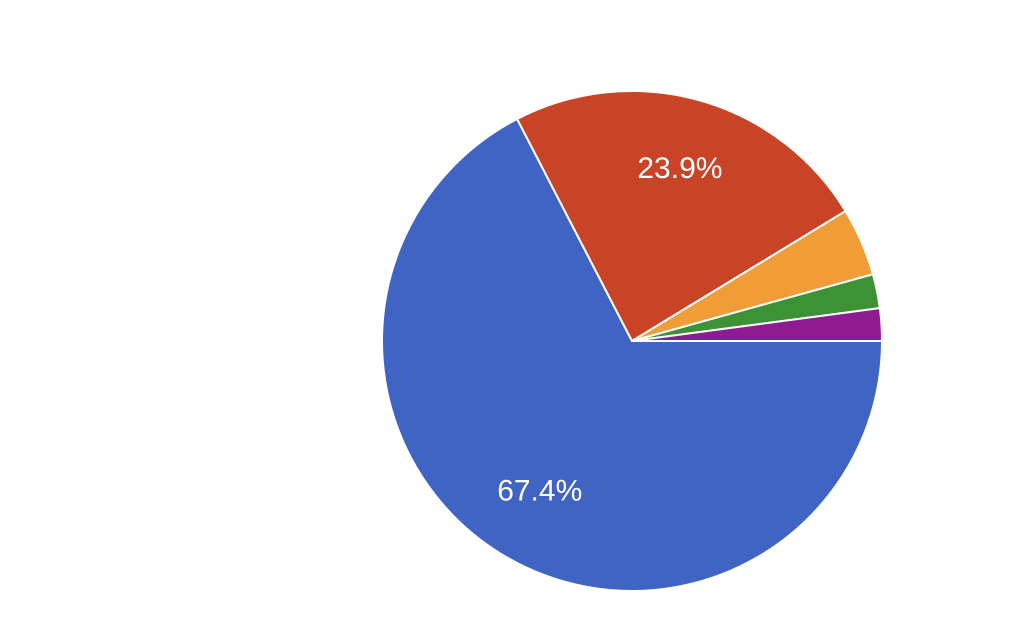 This screenshot has height=617, width=1030. Describe the element at coordinates (539, 491) in the screenshot. I see `slice-label: 67.4%` at that location.